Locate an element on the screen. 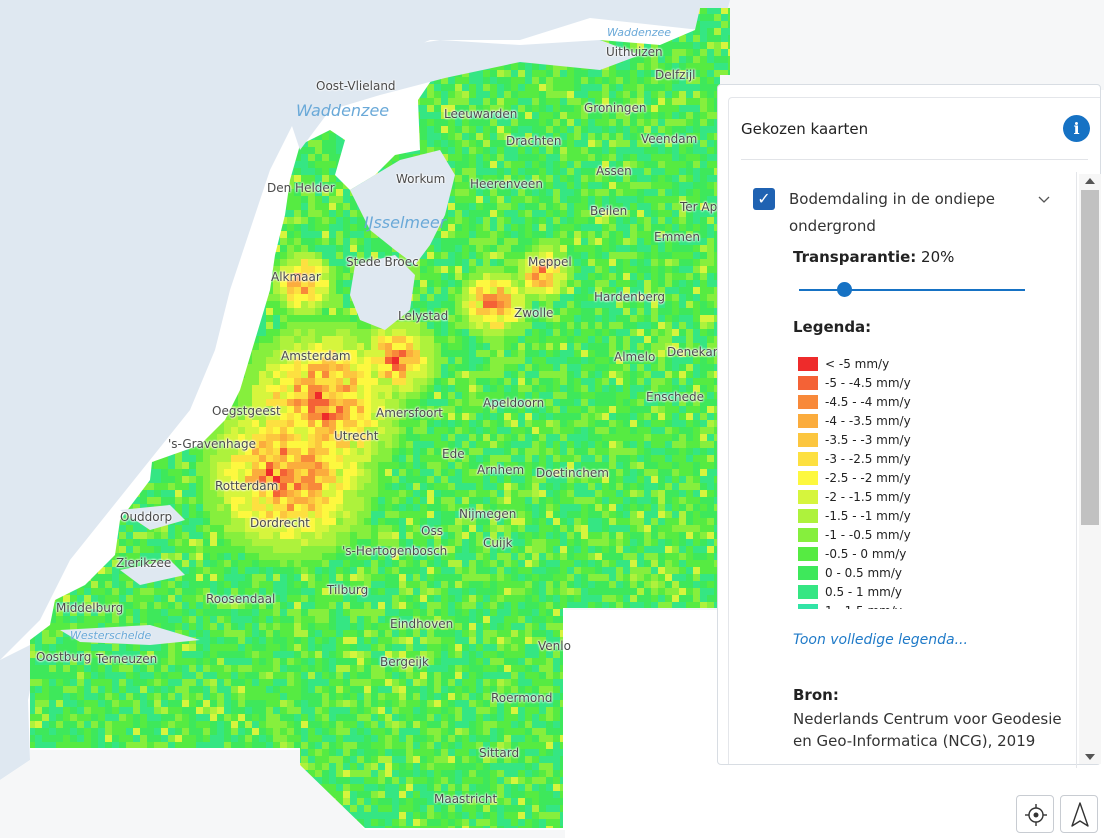 The width and height of the screenshot is (1104, 838). legend-label: -2 - -1.5 mm/y is located at coordinates (868, 496).